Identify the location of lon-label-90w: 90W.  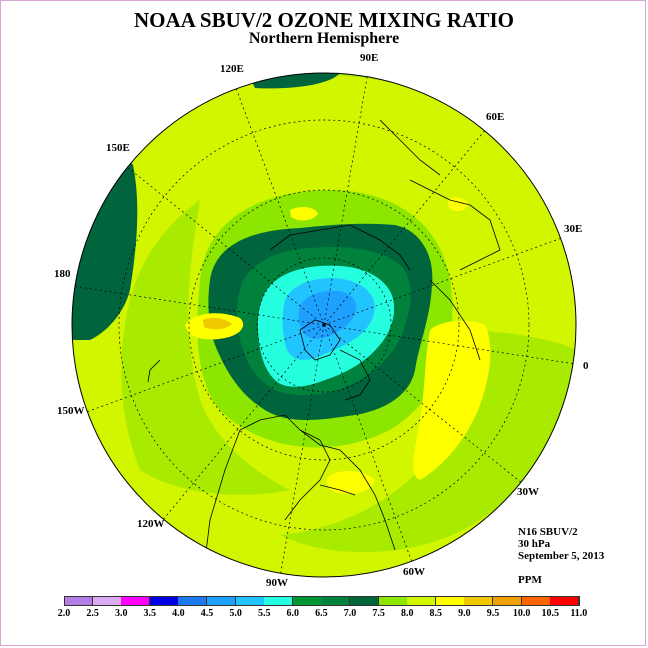
(277, 583).